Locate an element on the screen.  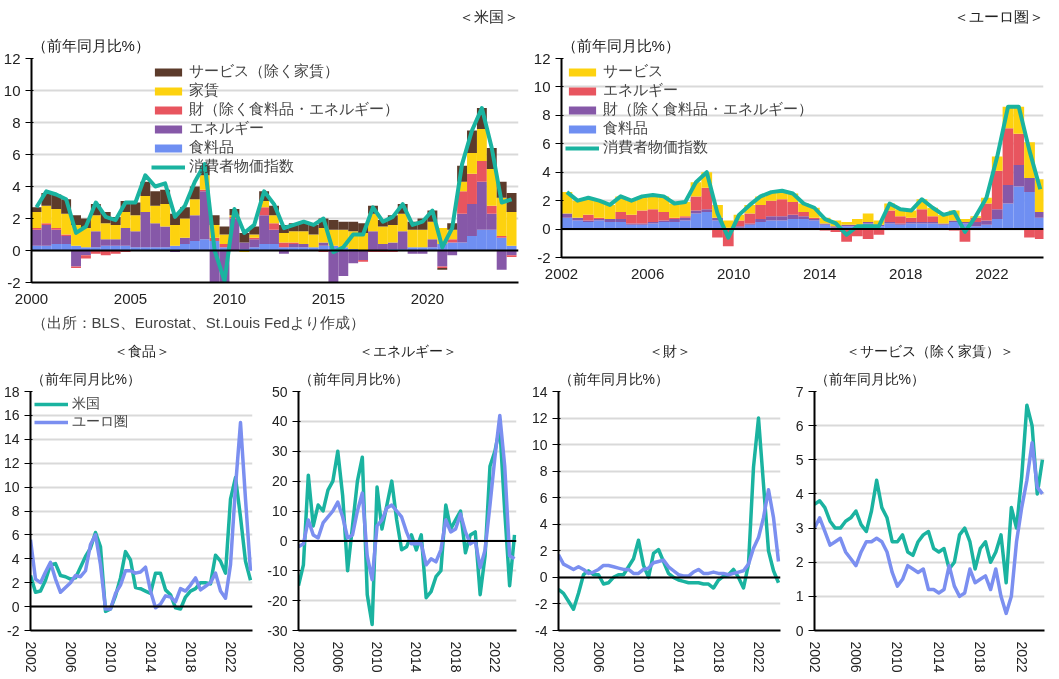
text: （出所：BLS、Eurostat、St.Louis Fedより作成） is located at coordinates (198, 322).